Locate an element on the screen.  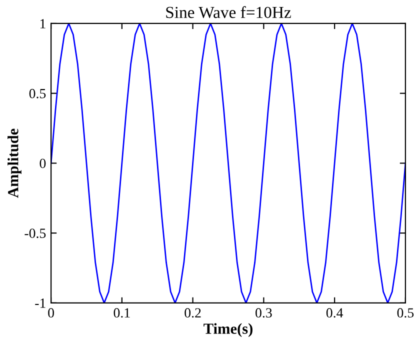
x-tick-label: 0.5 is located at coordinates (405, 313).